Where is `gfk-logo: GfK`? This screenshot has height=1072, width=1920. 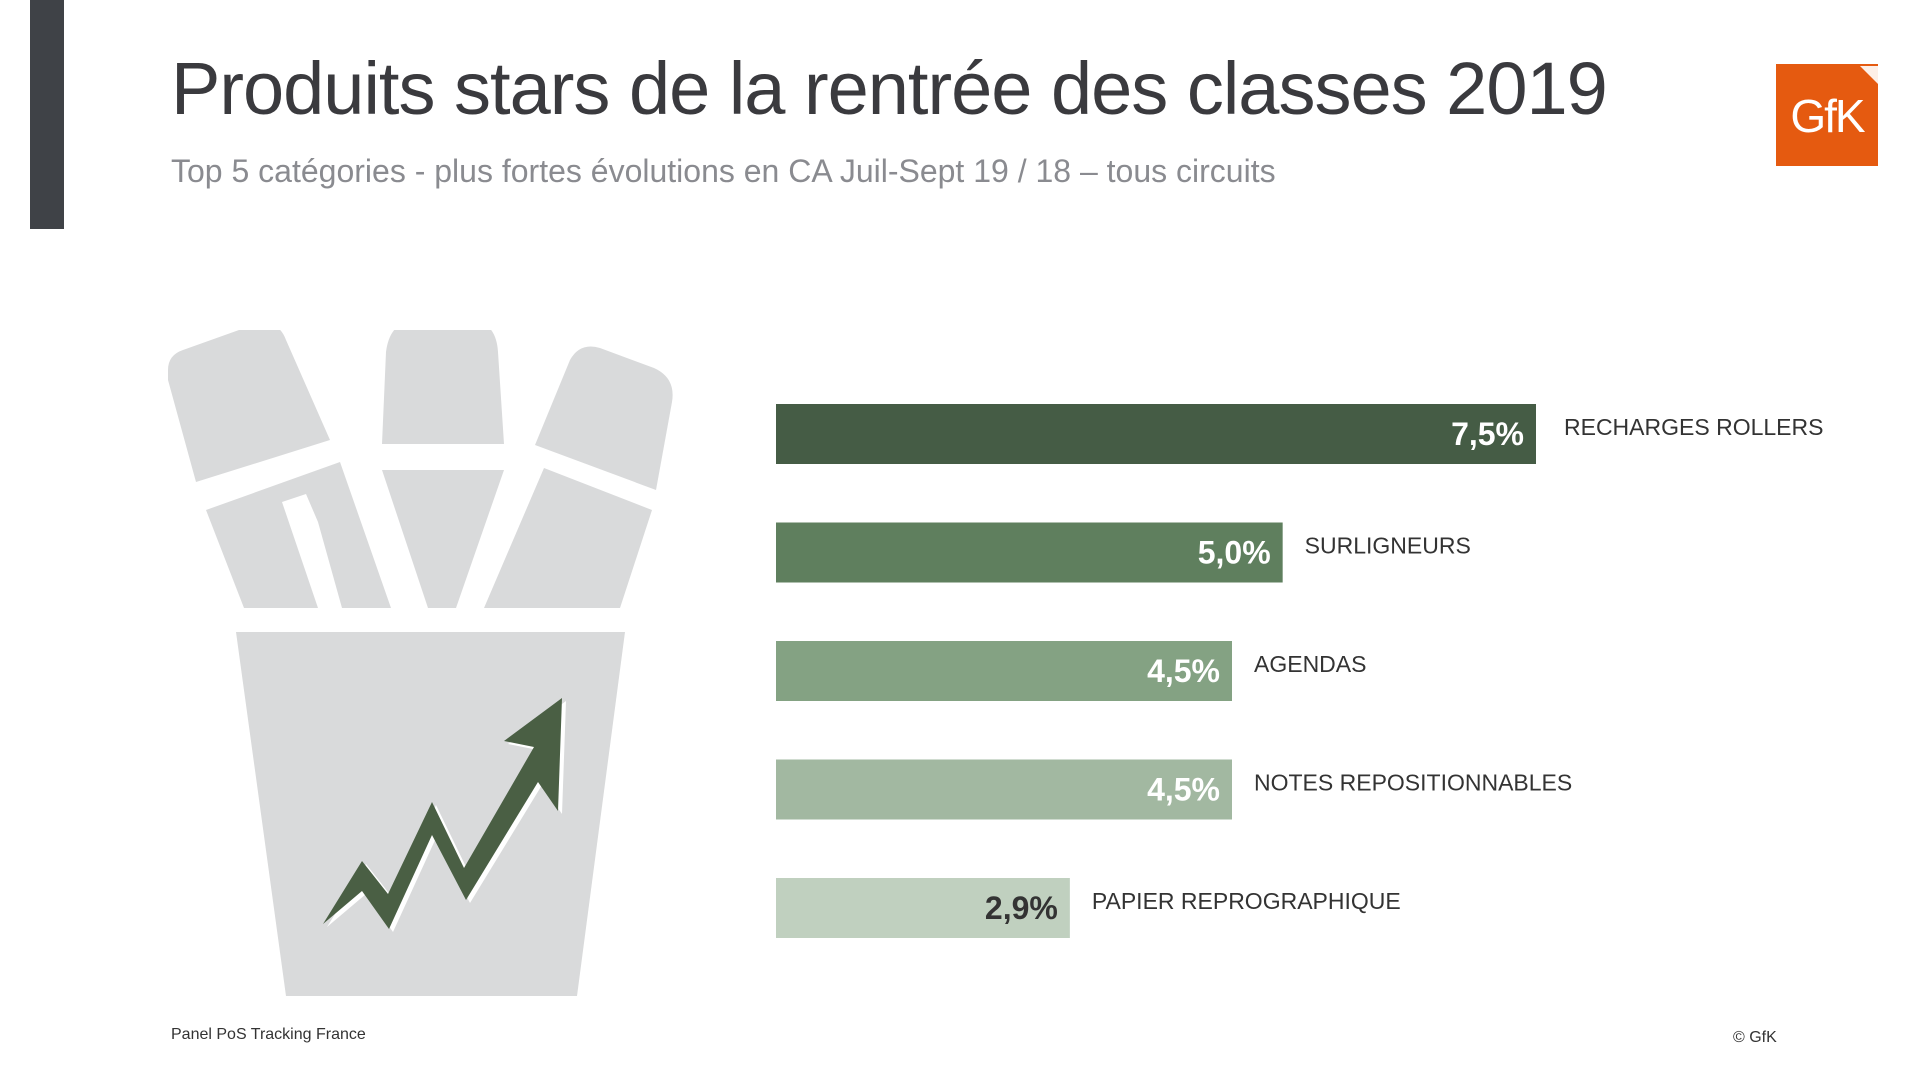
gfk-logo: GfK is located at coordinates (1827, 115).